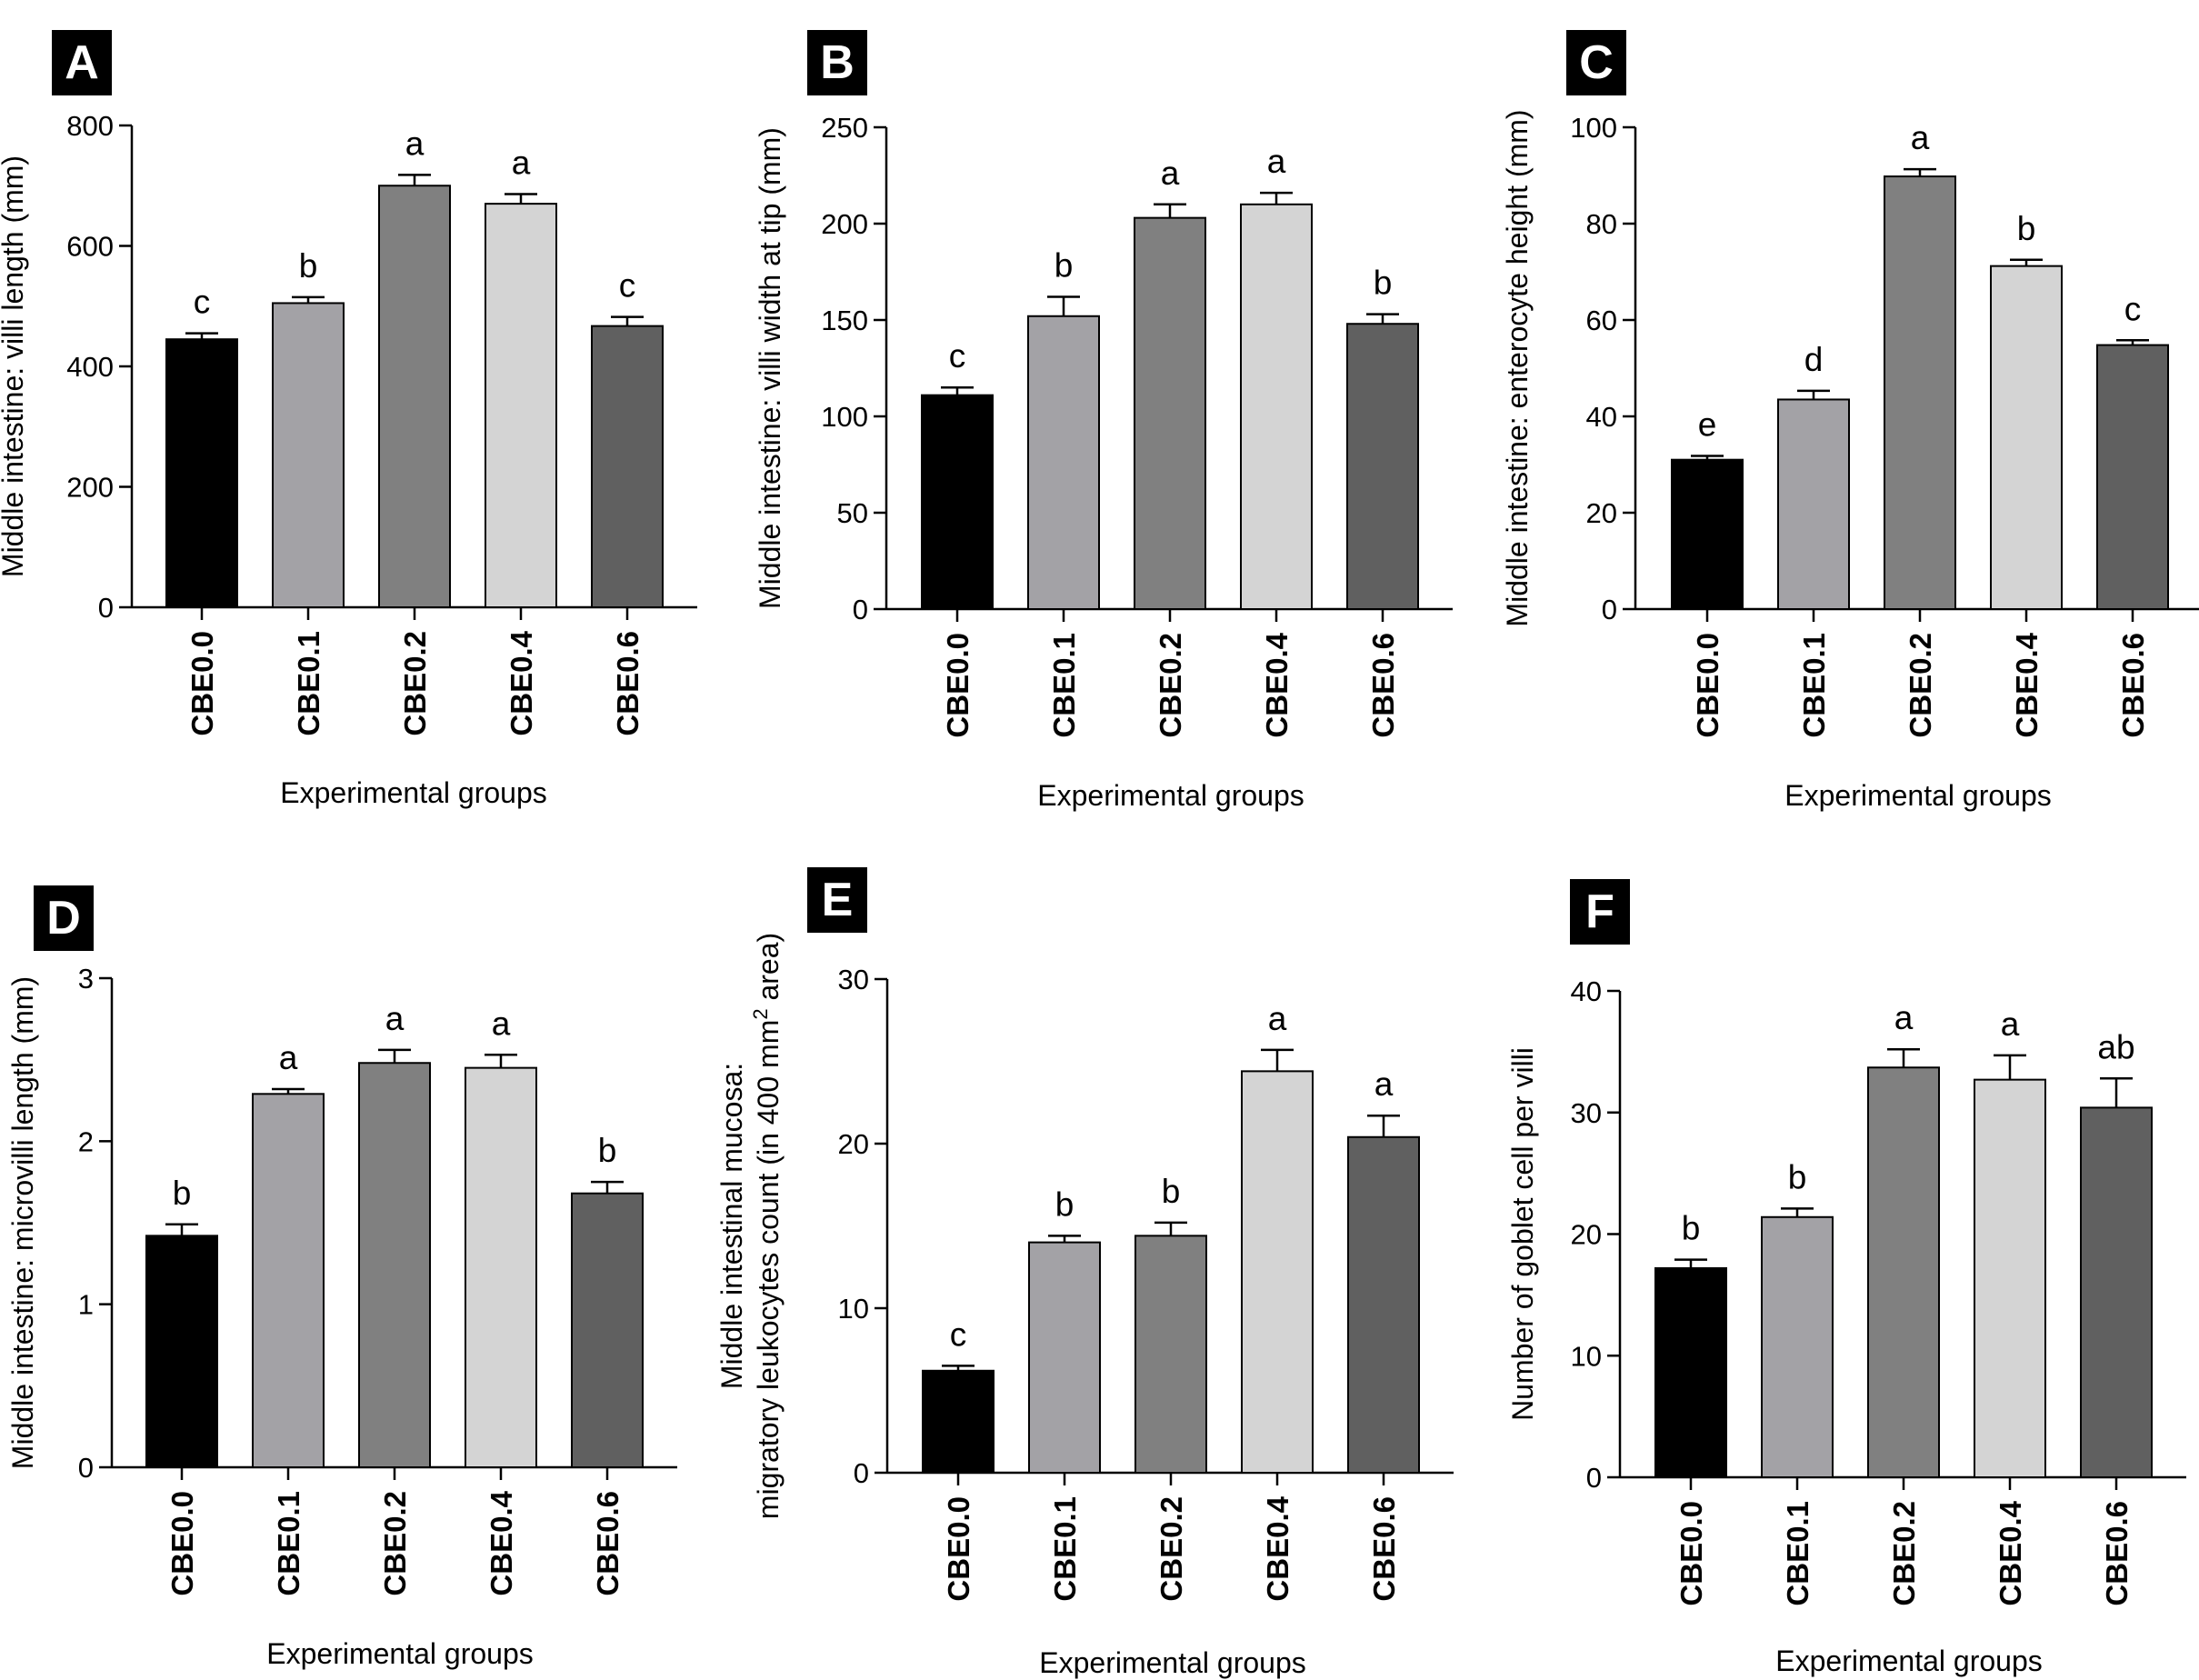  Describe the element at coordinates (1814, 360) in the screenshot. I see `significance-label: d` at that location.